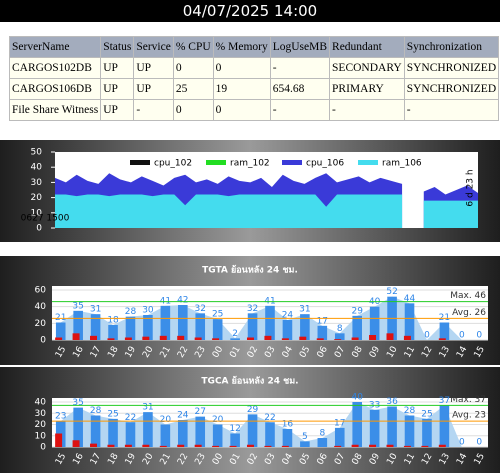 Image resolution: width=500 pixels, height=473 pixels. Describe the element at coordinates (234, 429) in the screenshot. I see `value-label: 12` at that location.